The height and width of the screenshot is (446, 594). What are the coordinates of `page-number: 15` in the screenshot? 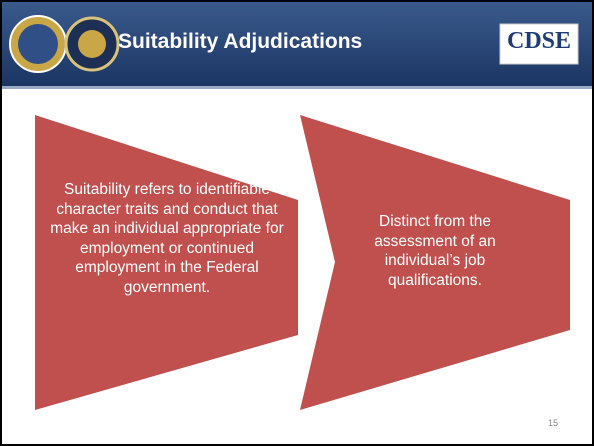 It's located at (553, 423).